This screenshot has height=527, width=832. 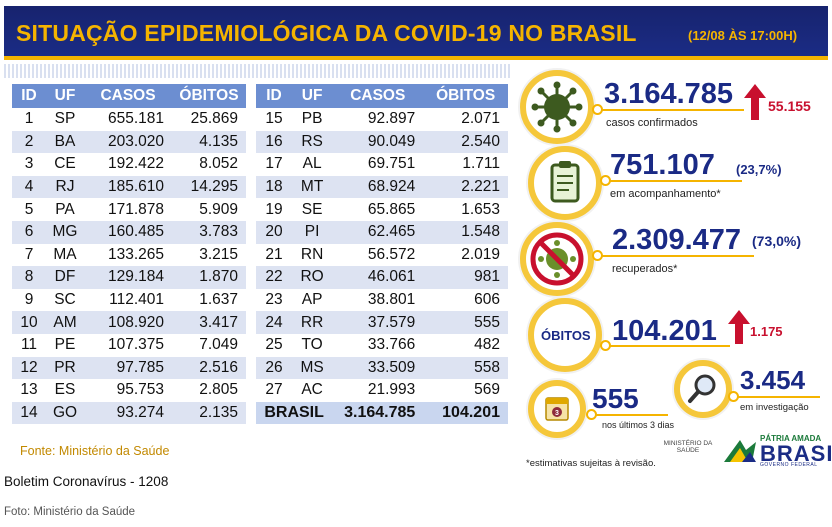 What do you see at coordinates (135, 119) in the screenshot?
I see `cell-casos: 655.181` at bounding box center [135, 119].